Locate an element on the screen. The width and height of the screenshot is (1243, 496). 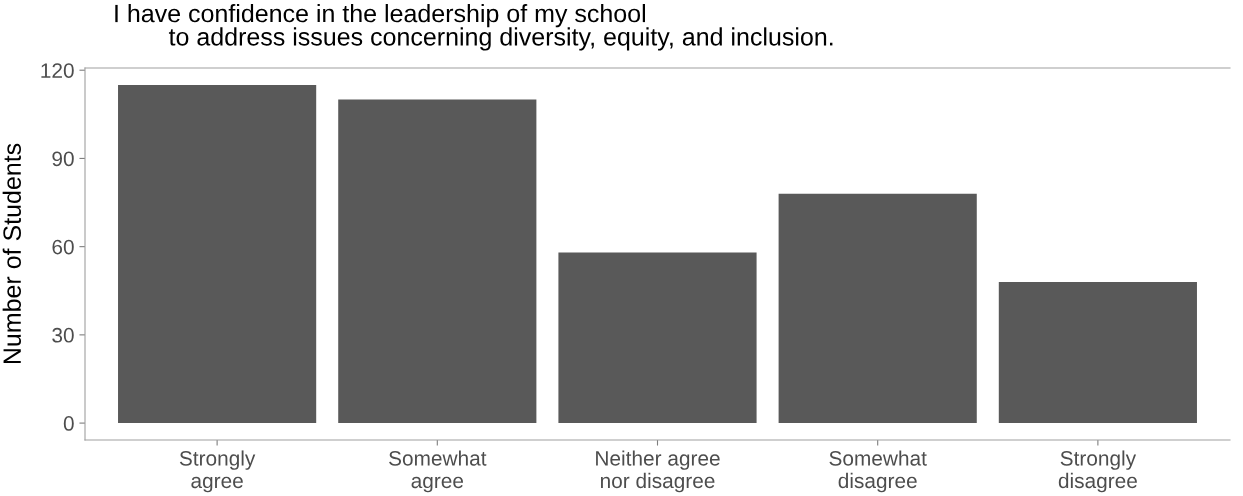
chart-title: I have confidence in the leadership of my school to address issues concerning diversity, equity, and inclusion. is located at coordinates (474, 27).